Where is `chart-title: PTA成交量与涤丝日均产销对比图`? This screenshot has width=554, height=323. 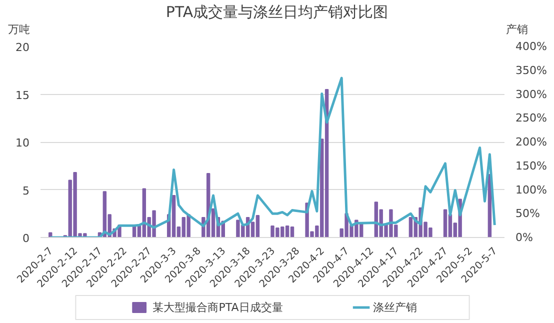
chart-title: PTA成交量与涤丝日均产销对比图 is located at coordinates (277, 12).